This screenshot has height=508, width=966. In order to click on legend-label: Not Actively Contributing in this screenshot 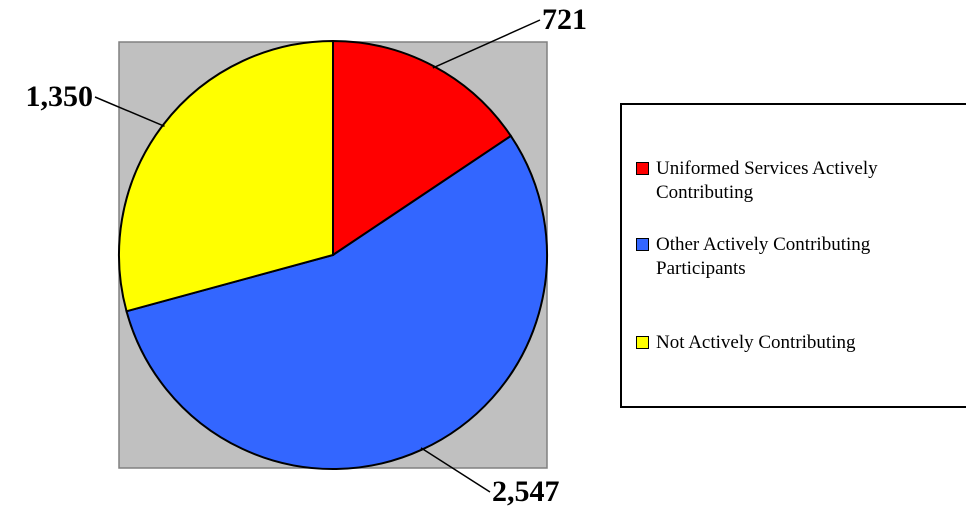, I will do `click(756, 342)`.